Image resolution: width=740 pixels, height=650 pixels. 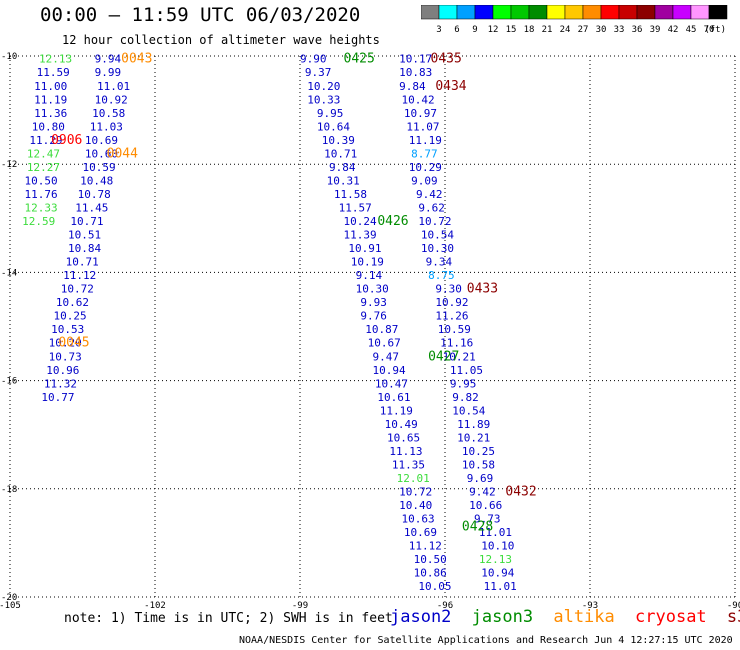 What do you see at coordinates (446, 59) in the screenshot?
I see `pass-time-label: 0435` at bounding box center [446, 59].